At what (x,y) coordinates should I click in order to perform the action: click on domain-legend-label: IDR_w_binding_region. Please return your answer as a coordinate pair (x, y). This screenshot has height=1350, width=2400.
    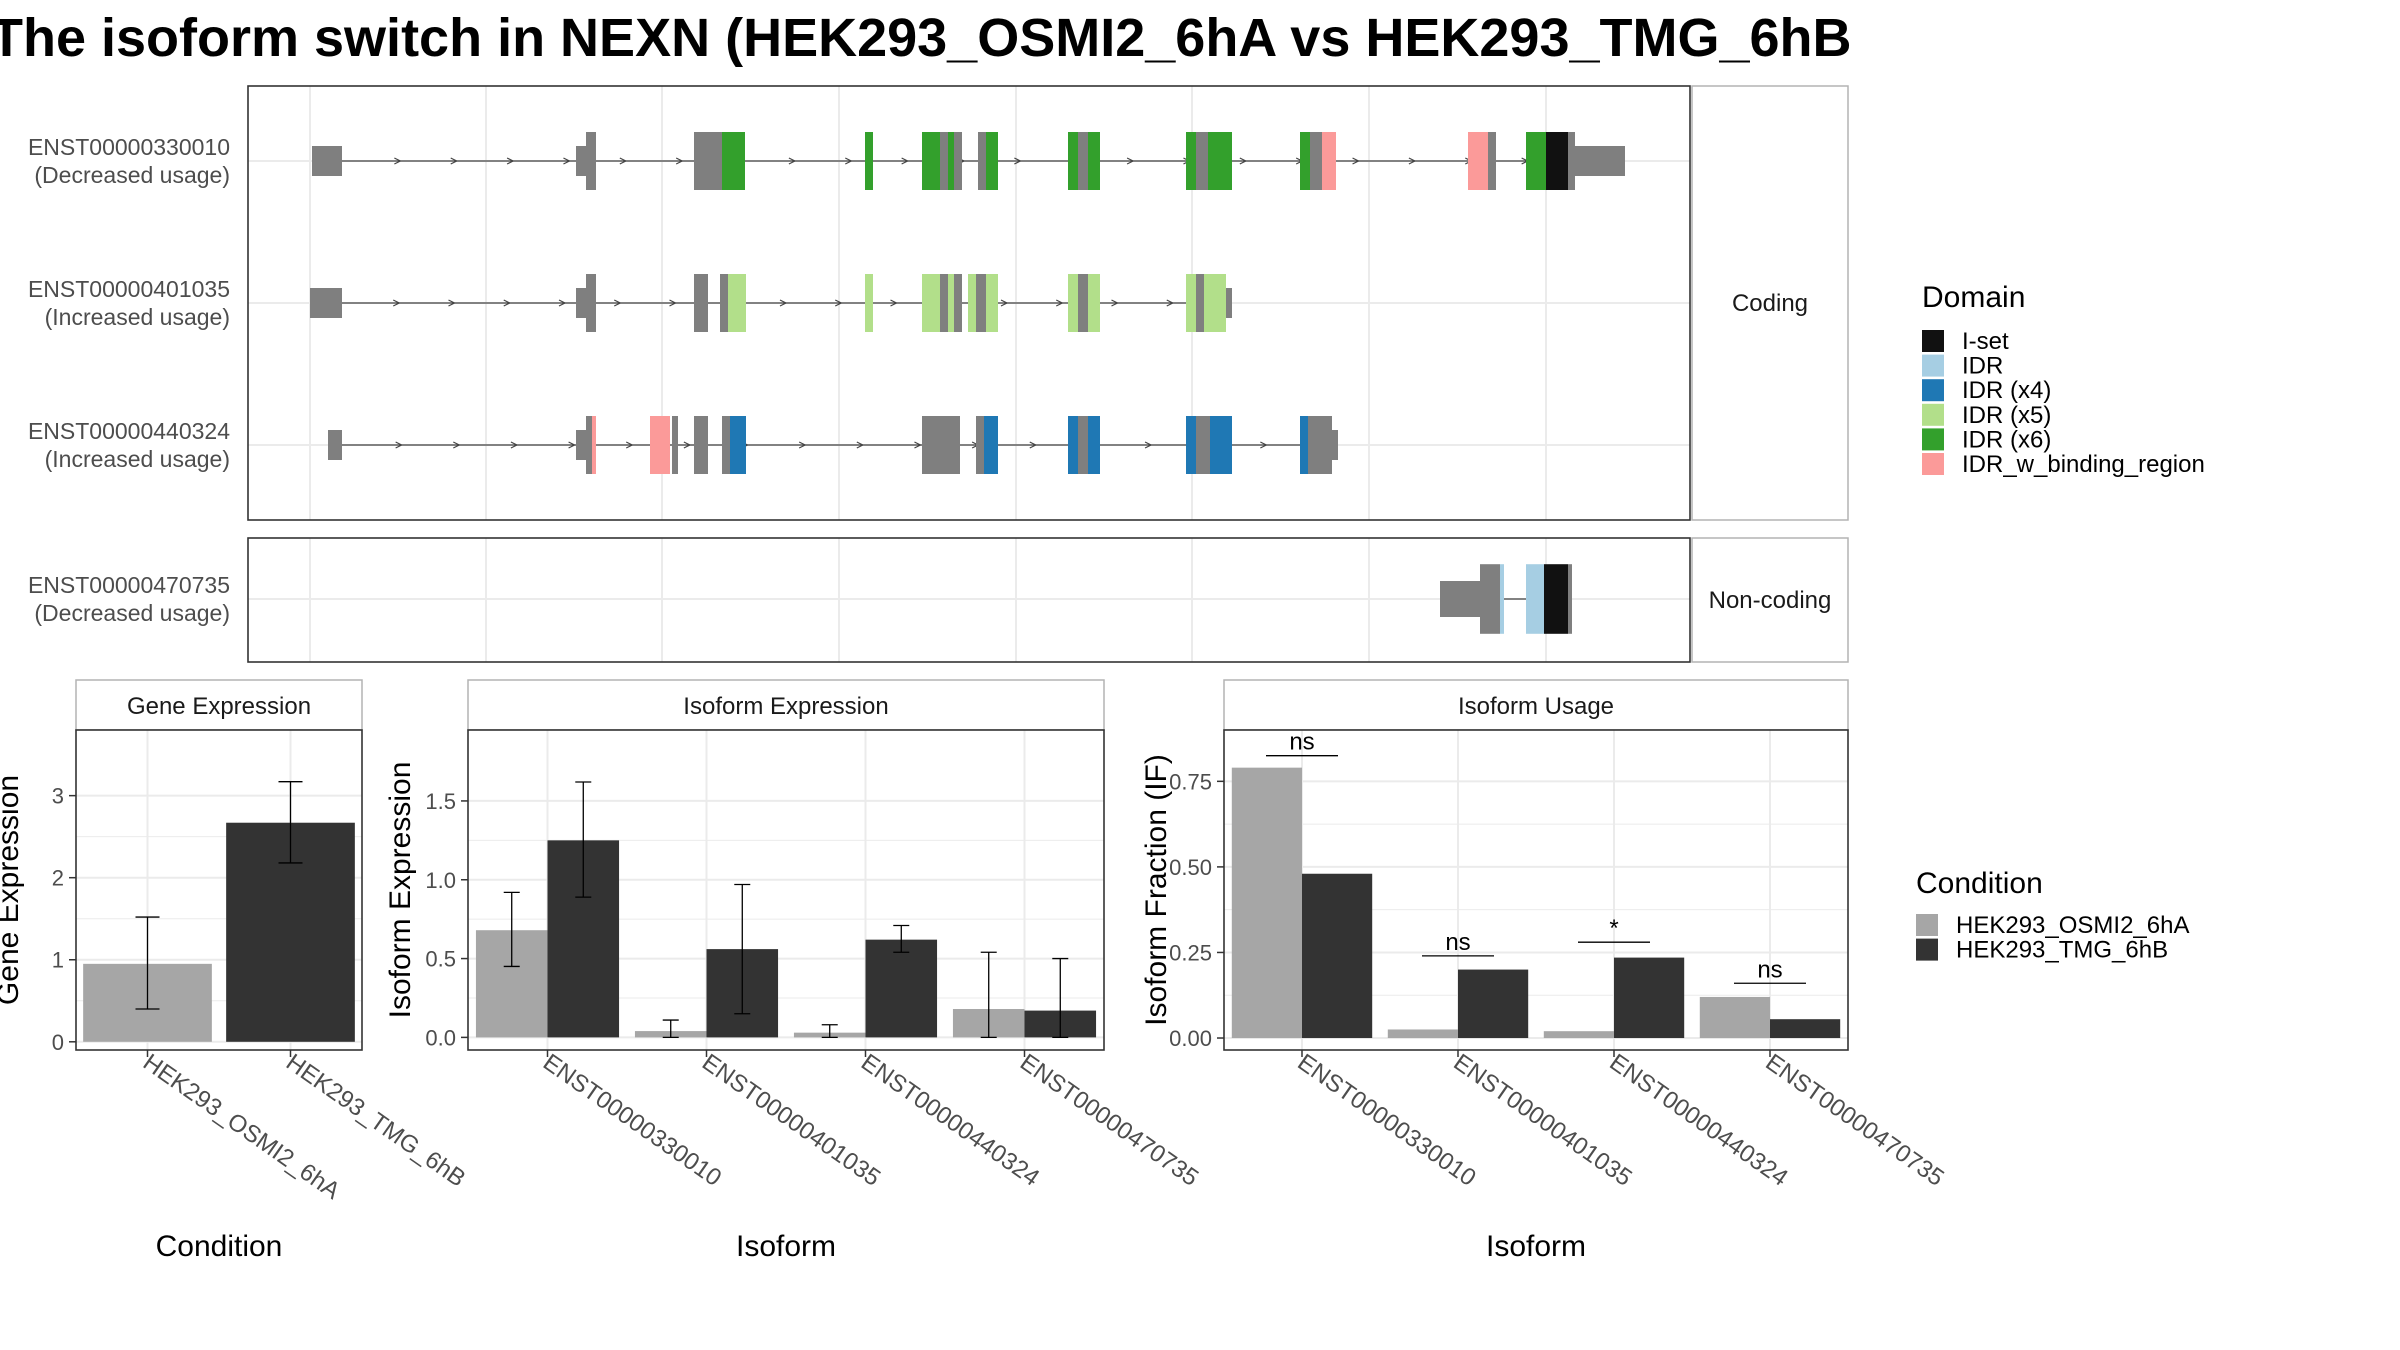
    Looking at the image, I should click on (2083, 464).